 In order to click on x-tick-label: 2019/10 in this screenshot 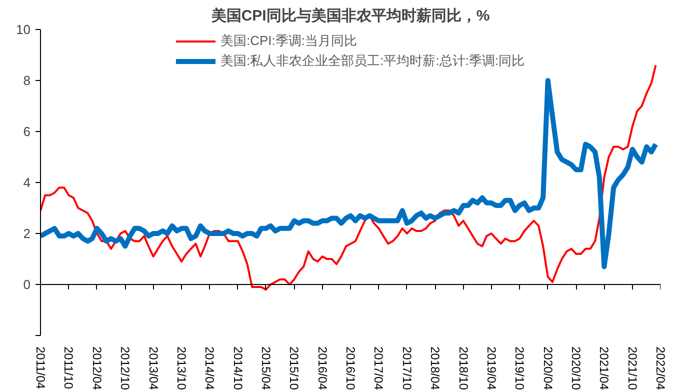, I will do `click(519, 368)`.